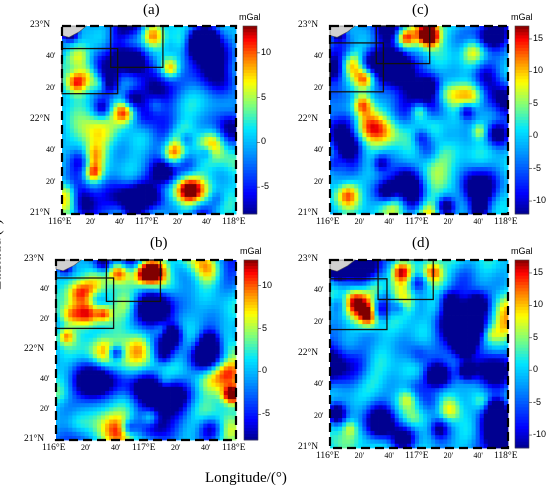 The width and height of the screenshot is (550, 495). I want to click on colorbar-tick-b: 0, so click(265, 370).